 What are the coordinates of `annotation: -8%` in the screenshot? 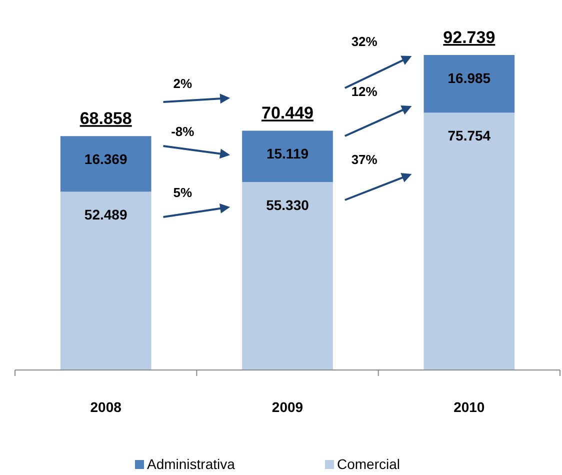 It's located at (183, 131).